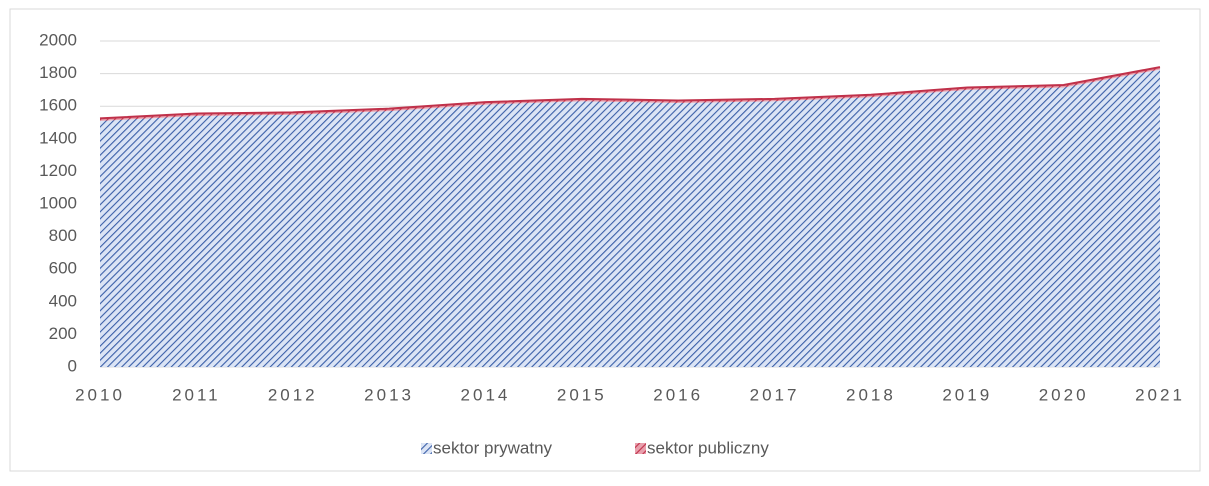 The height and width of the screenshot is (486, 1209). What do you see at coordinates (58, 202) in the screenshot?
I see `y-tick-label: 1000` at bounding box center [58, 202].